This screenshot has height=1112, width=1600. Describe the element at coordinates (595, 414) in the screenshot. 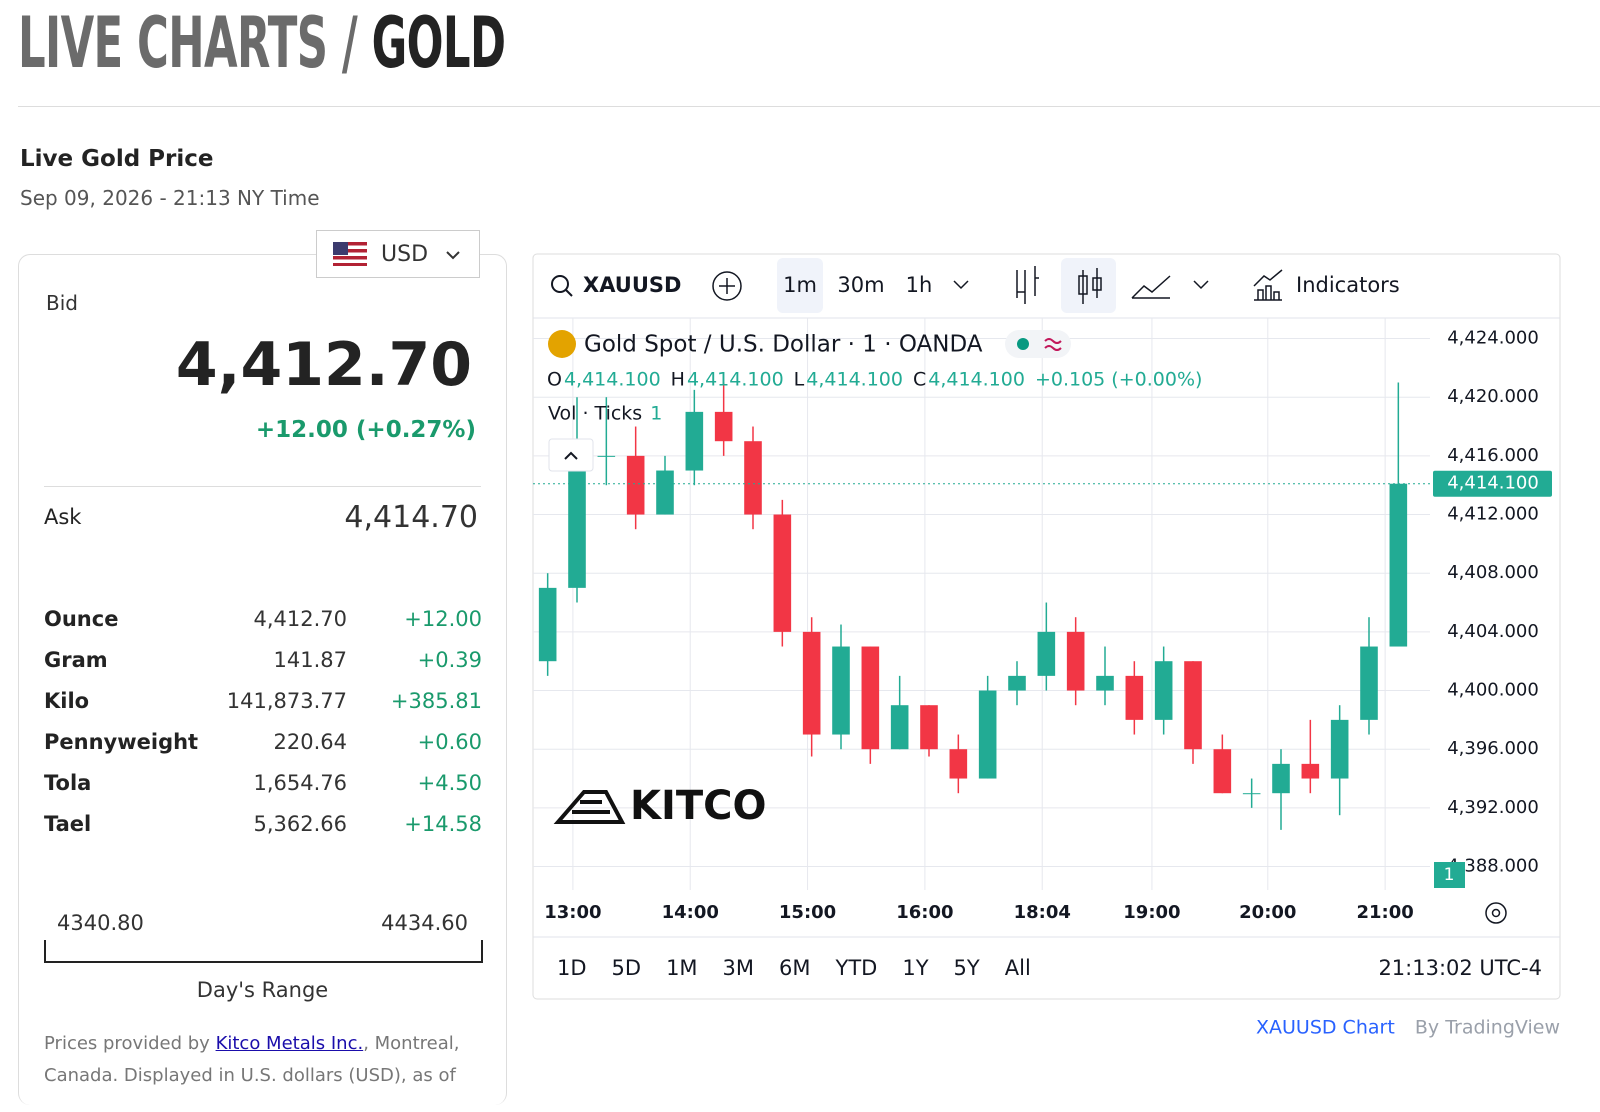

I see `volume-label: Vol · Ticks` at that location.